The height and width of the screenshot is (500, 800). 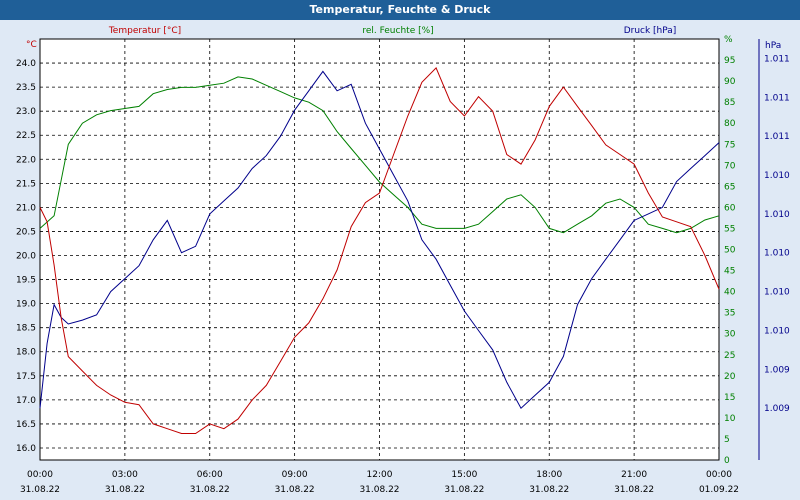 I want to click on tick-label-humidity: 65, so click(x=729, y=187).